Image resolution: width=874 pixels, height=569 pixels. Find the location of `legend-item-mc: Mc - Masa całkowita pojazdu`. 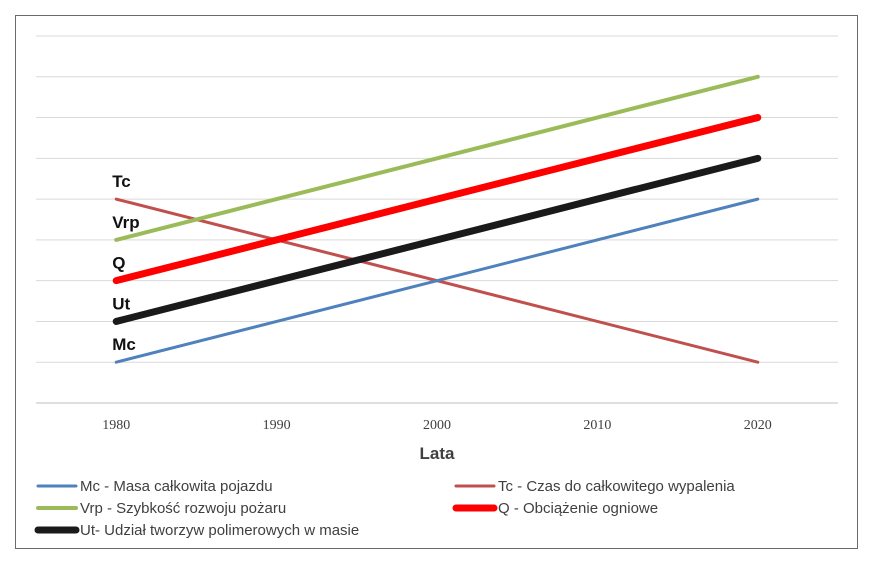

legend-item-mc: Mc - Masa całkowita pojazdu is located at coordinates (154, 486).